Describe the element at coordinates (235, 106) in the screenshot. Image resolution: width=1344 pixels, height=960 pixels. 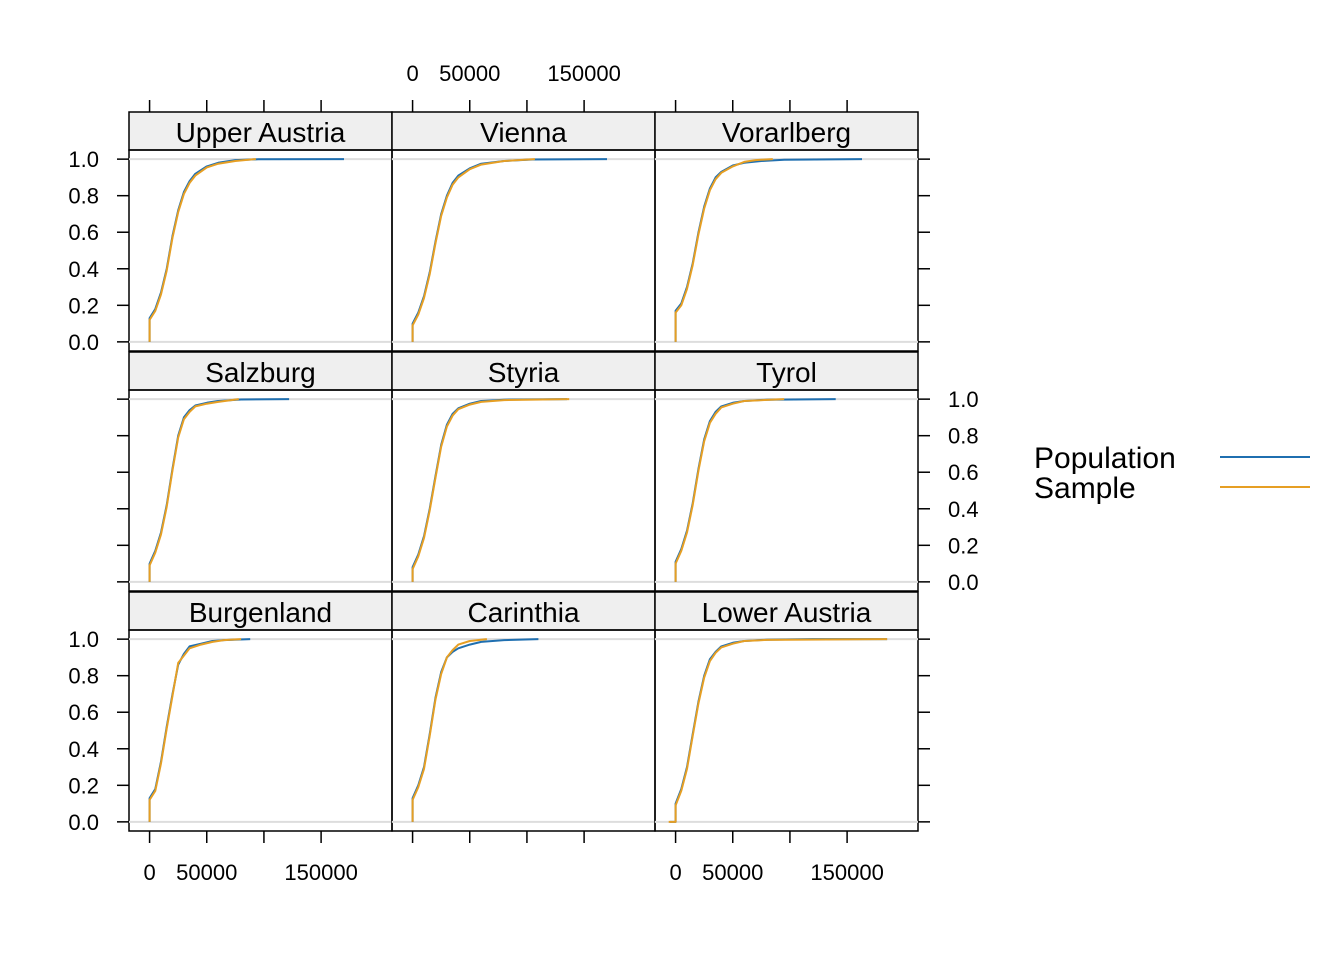
I see `x-axis-col-1-top` at that location.